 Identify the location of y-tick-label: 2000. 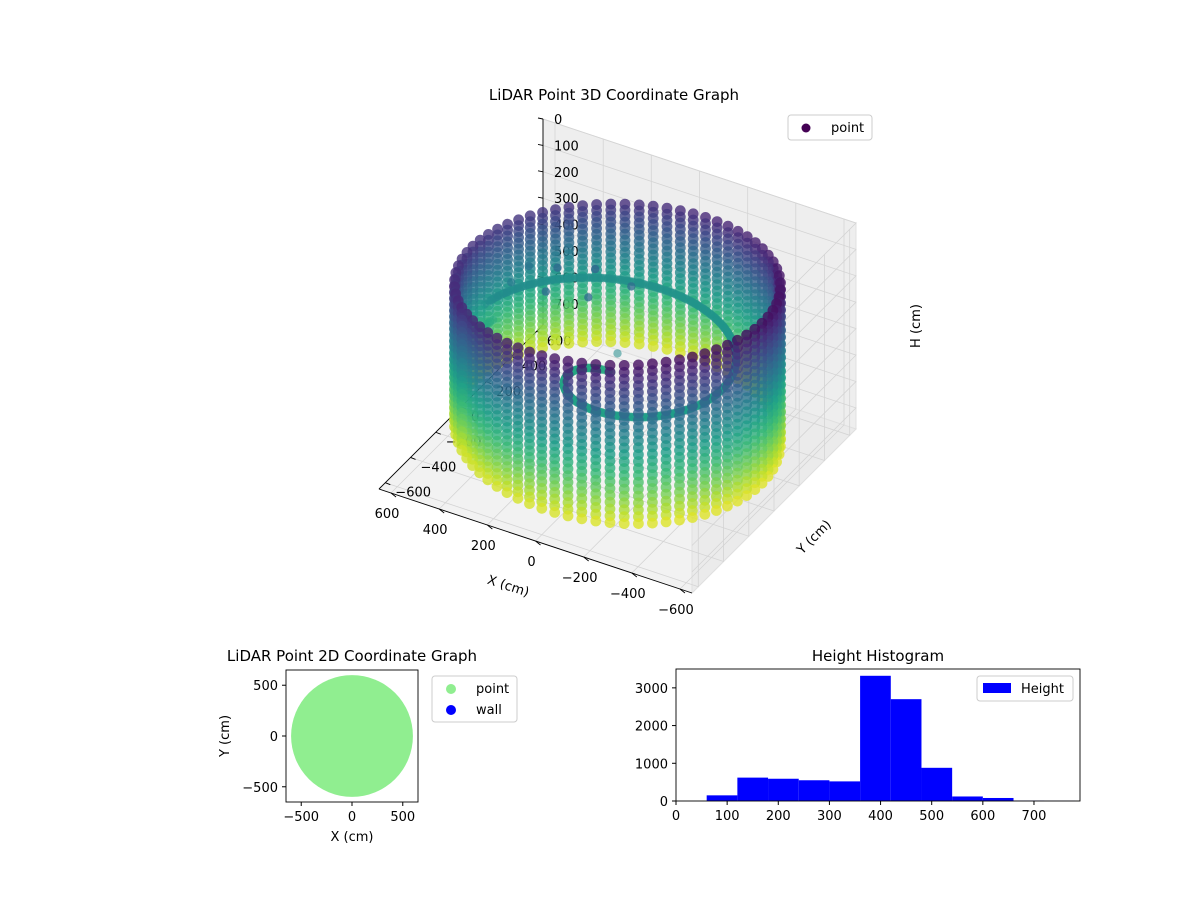
(651, 727).